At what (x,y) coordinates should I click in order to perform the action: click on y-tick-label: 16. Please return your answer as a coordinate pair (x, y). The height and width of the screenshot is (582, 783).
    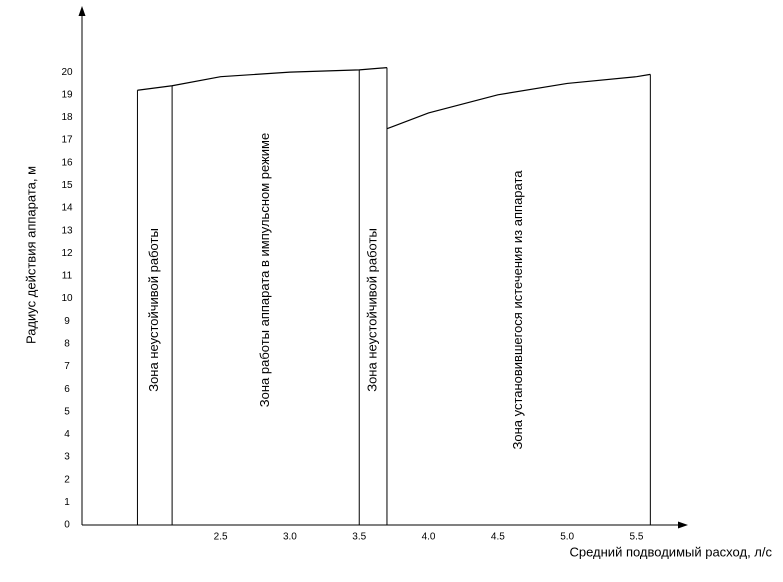
    Looking at the image, I should click on (67, 162).